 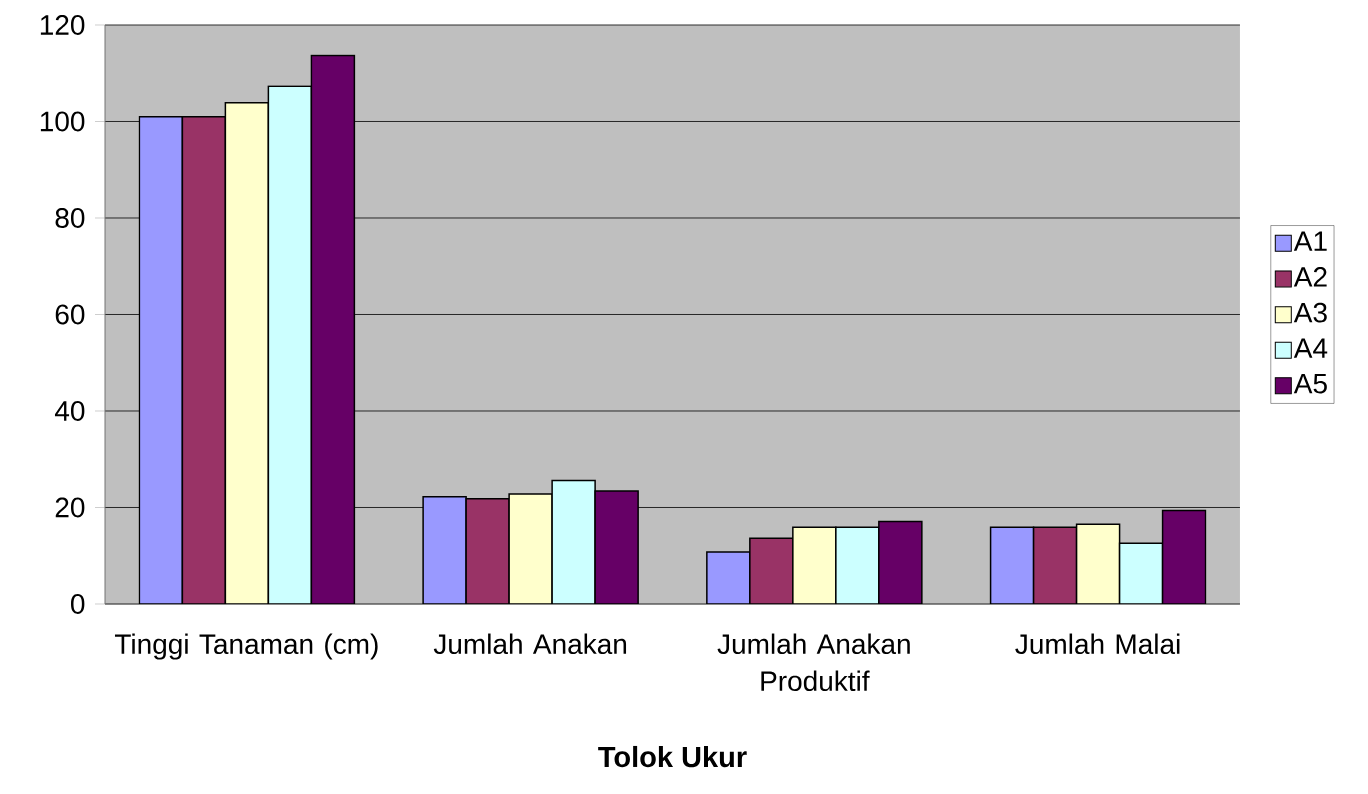 What do you see at coordinates (1097, 644) in the screenshot?
I see `x-tick-label: Jumlah Malai` at bounding box center [1097, 644].